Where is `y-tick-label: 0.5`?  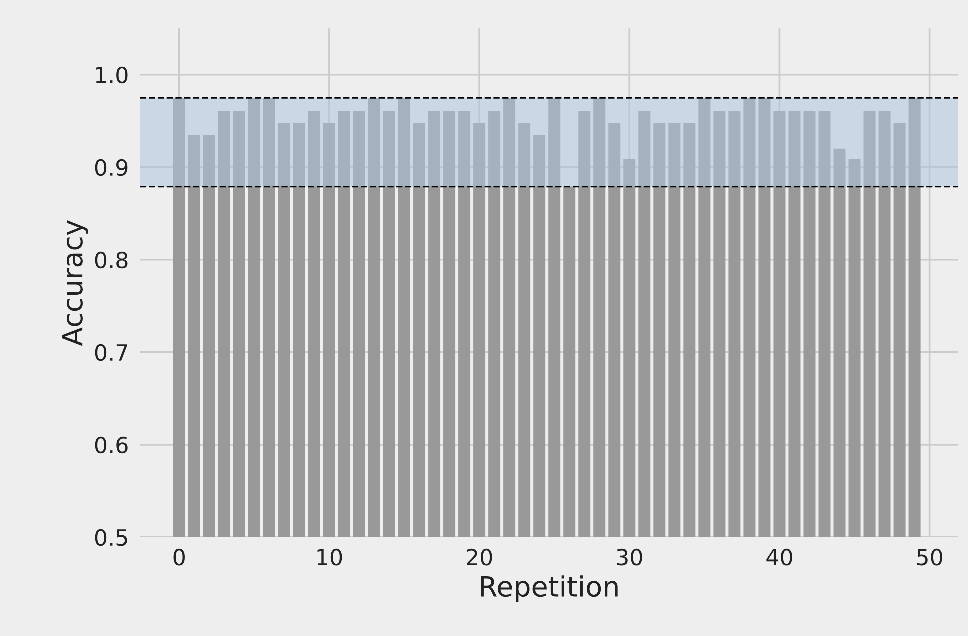 y-tick-label: 0.5 is located at coordinates (111, 537).